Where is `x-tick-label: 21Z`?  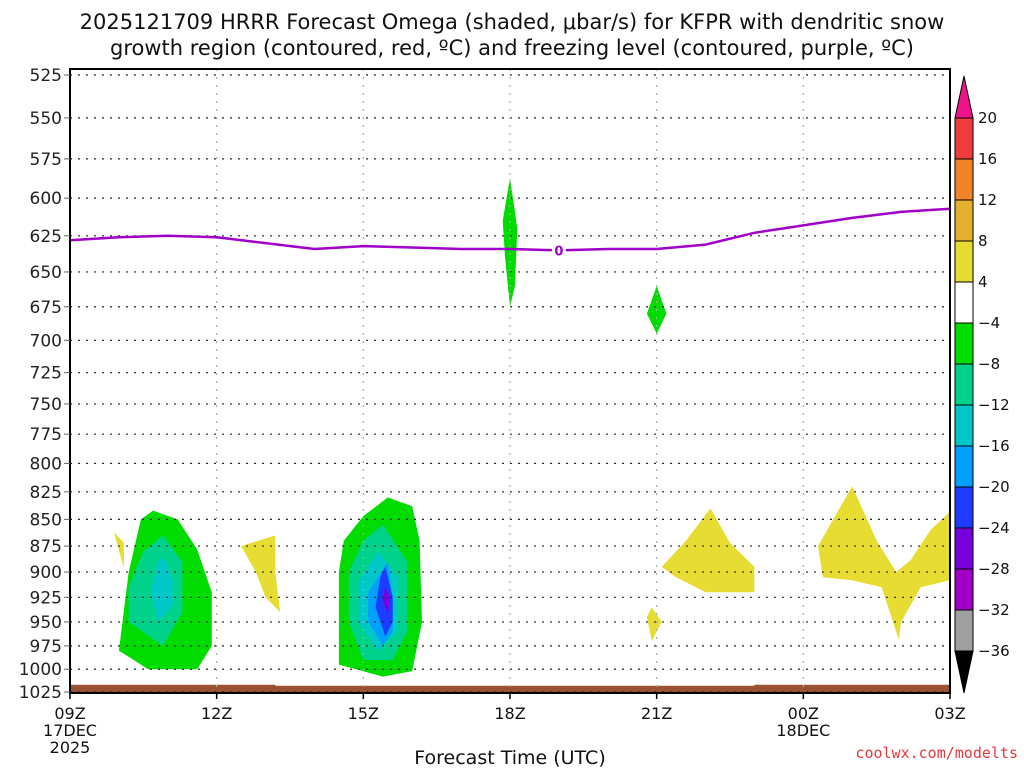
x-tick-label: 21Z is located at coordinates (656, 713).